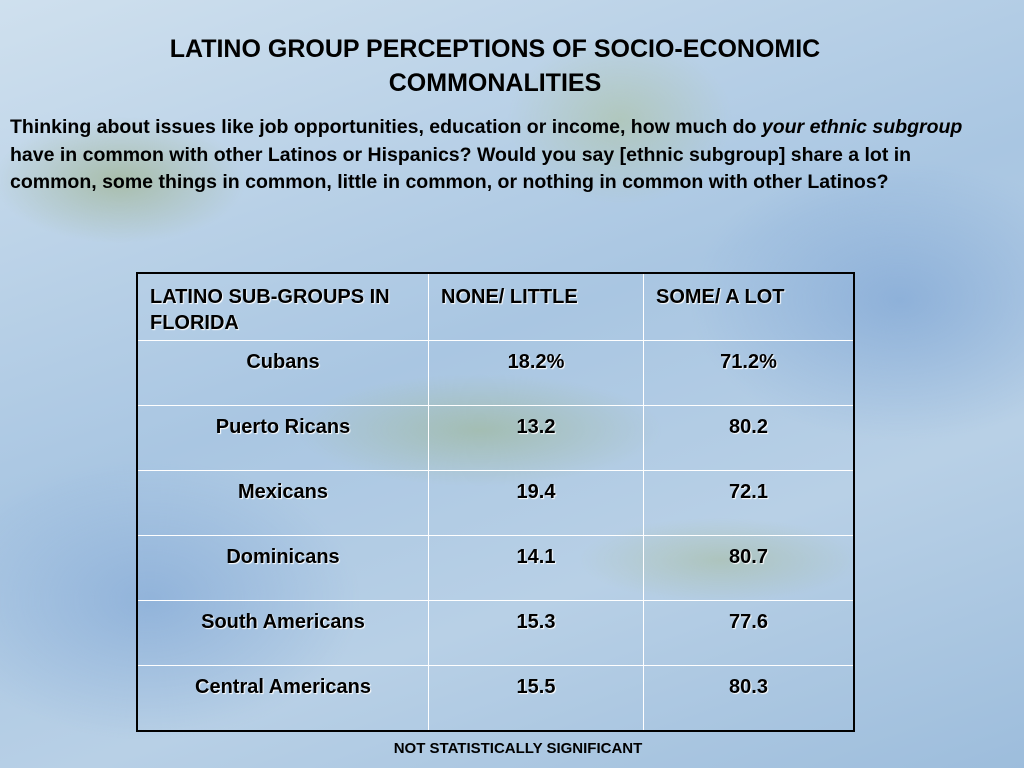 This screenshot has width=1024, height=768. What do you see at coordinates (536, 373) in the screenshot?
I see `value-cell: 18.2%` at bounding box center [536, 373].